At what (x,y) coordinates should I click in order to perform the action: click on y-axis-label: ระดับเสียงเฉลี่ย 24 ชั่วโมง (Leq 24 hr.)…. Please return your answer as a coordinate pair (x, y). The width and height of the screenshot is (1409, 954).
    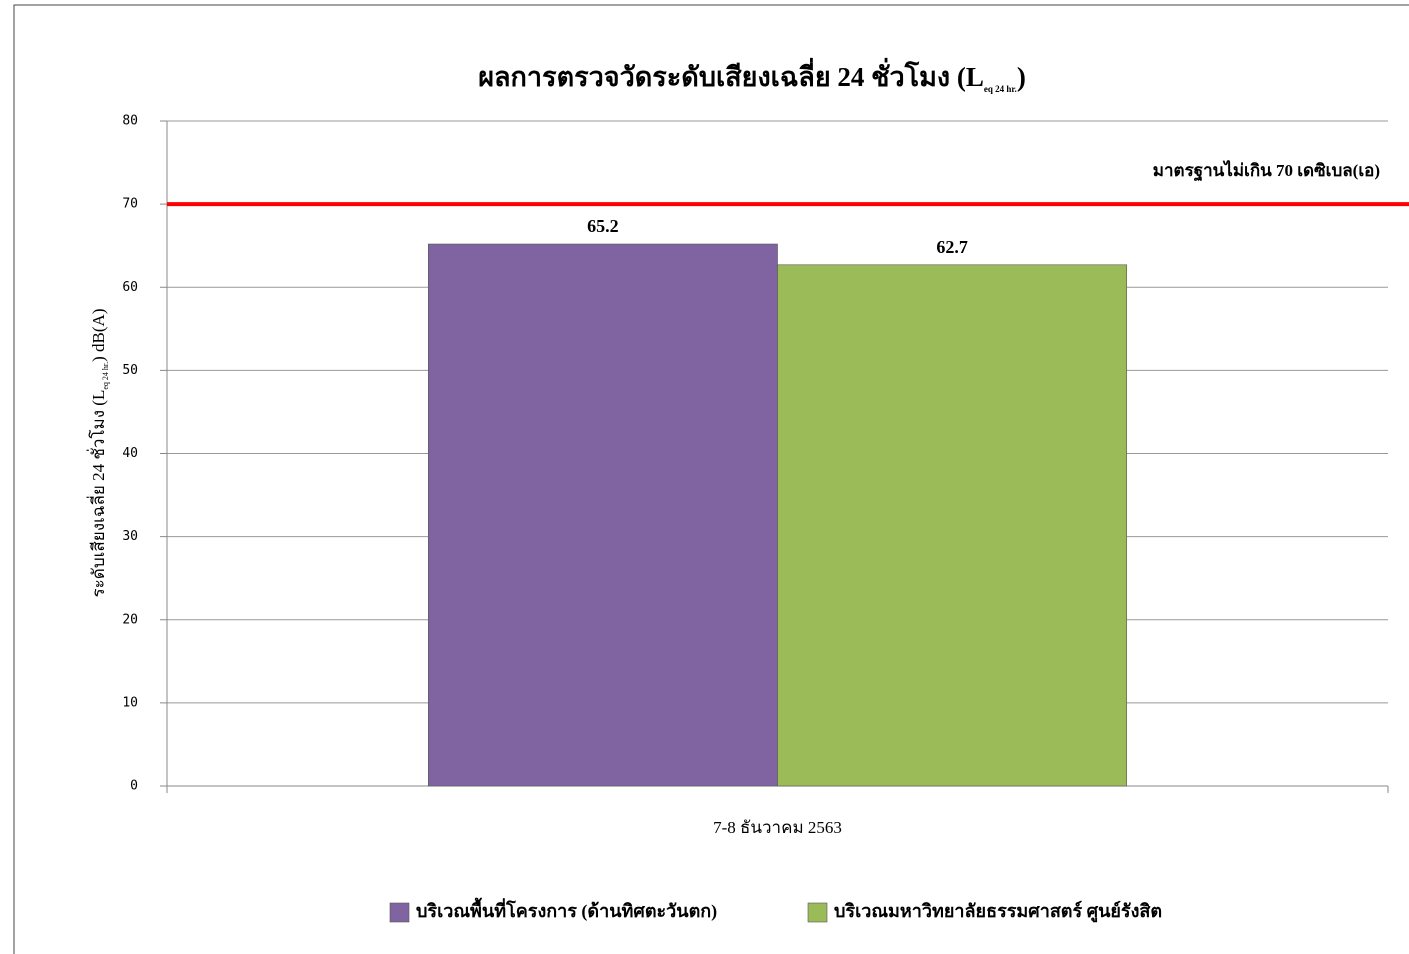
    Looking at the image, I should click on (98, 453).